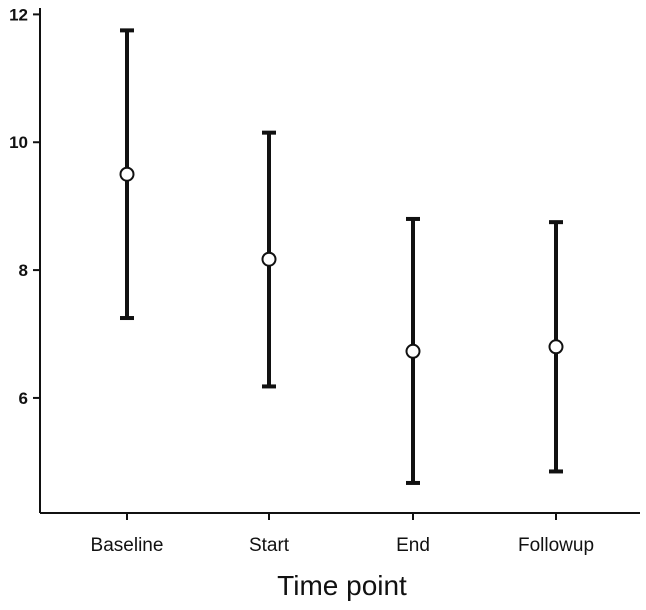  Describe the element at coordinates (269, 545) in the screenshot. I see `x-tick-label: Start` at that location.